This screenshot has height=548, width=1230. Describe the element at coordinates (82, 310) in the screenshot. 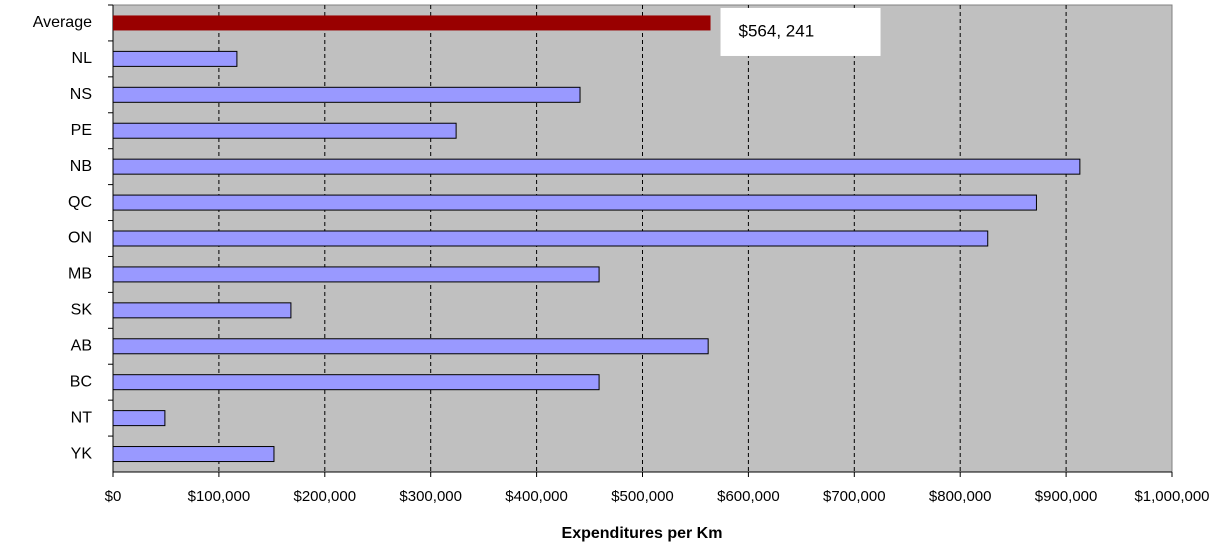

I see `y-tick-label: SK` at that location.